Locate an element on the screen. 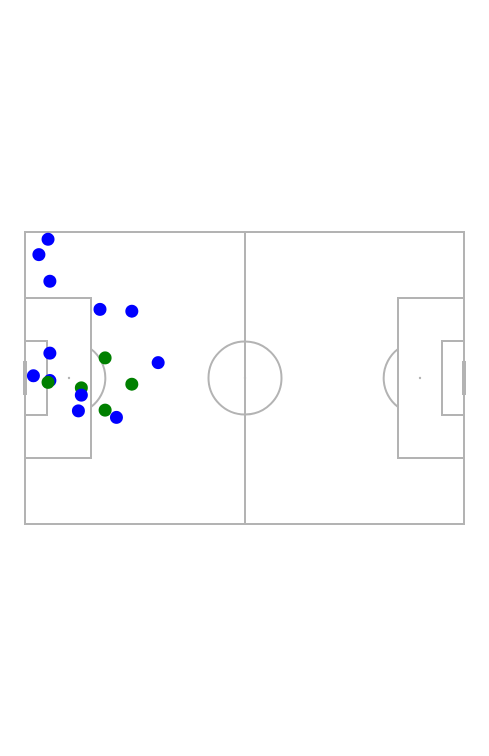 This screenshot has width=489, height=756. center-spot is located at coordinates (245, 378).